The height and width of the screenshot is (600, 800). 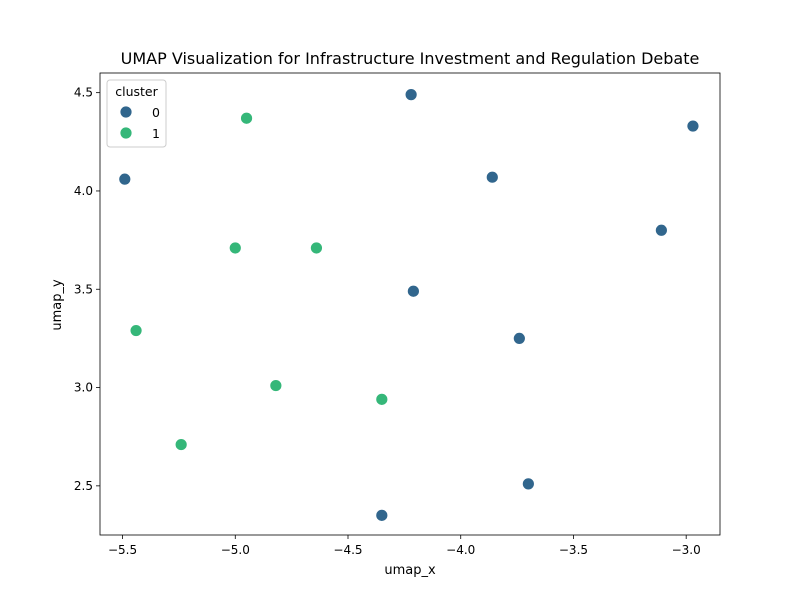 What do you see at coordinates (156, 133) in the screenshot?
I see `legend-entry-label: 1` at bounding box center [156, 133].